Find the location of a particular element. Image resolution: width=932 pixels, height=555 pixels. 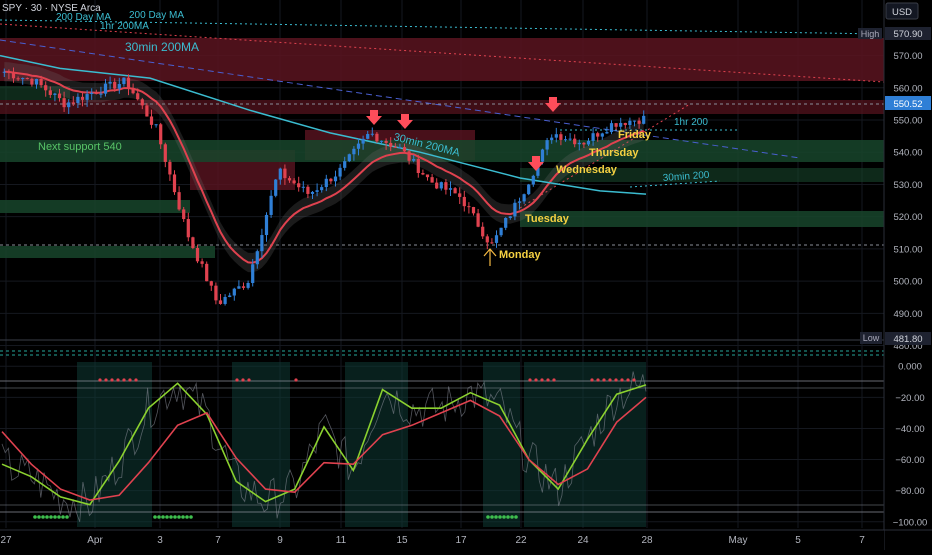

200-day-ma-line is located at coordinates (442, 27).